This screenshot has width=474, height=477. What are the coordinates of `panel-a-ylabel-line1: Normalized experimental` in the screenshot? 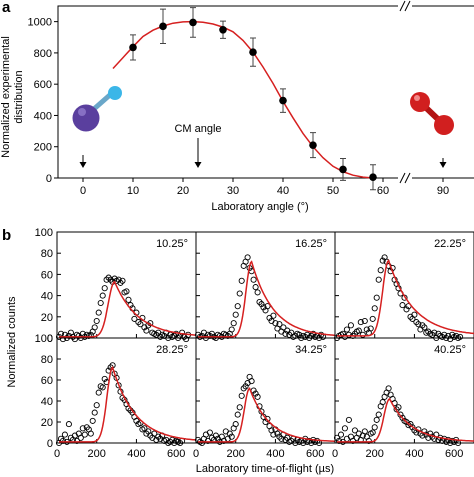 It's located at (6, 97).